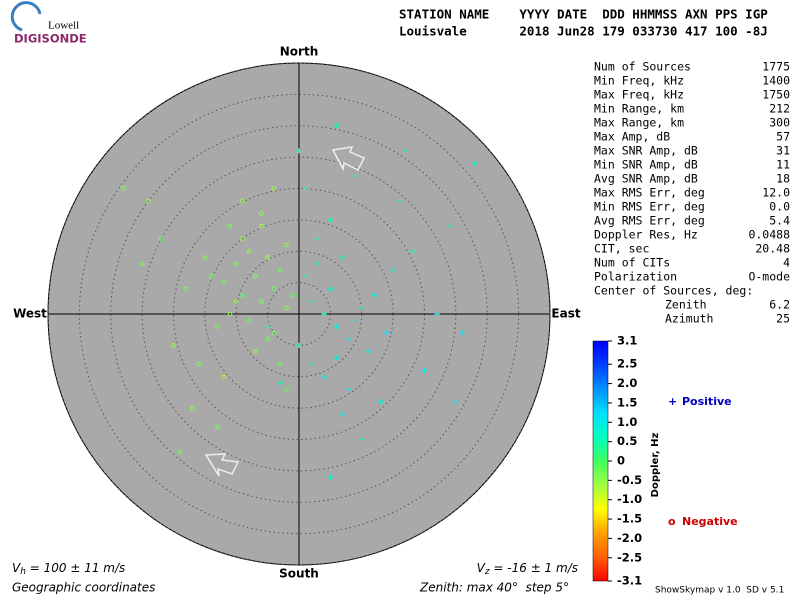 The image size is (800, 600). I want to click on stat-value: 20.48, so click(772, 249).